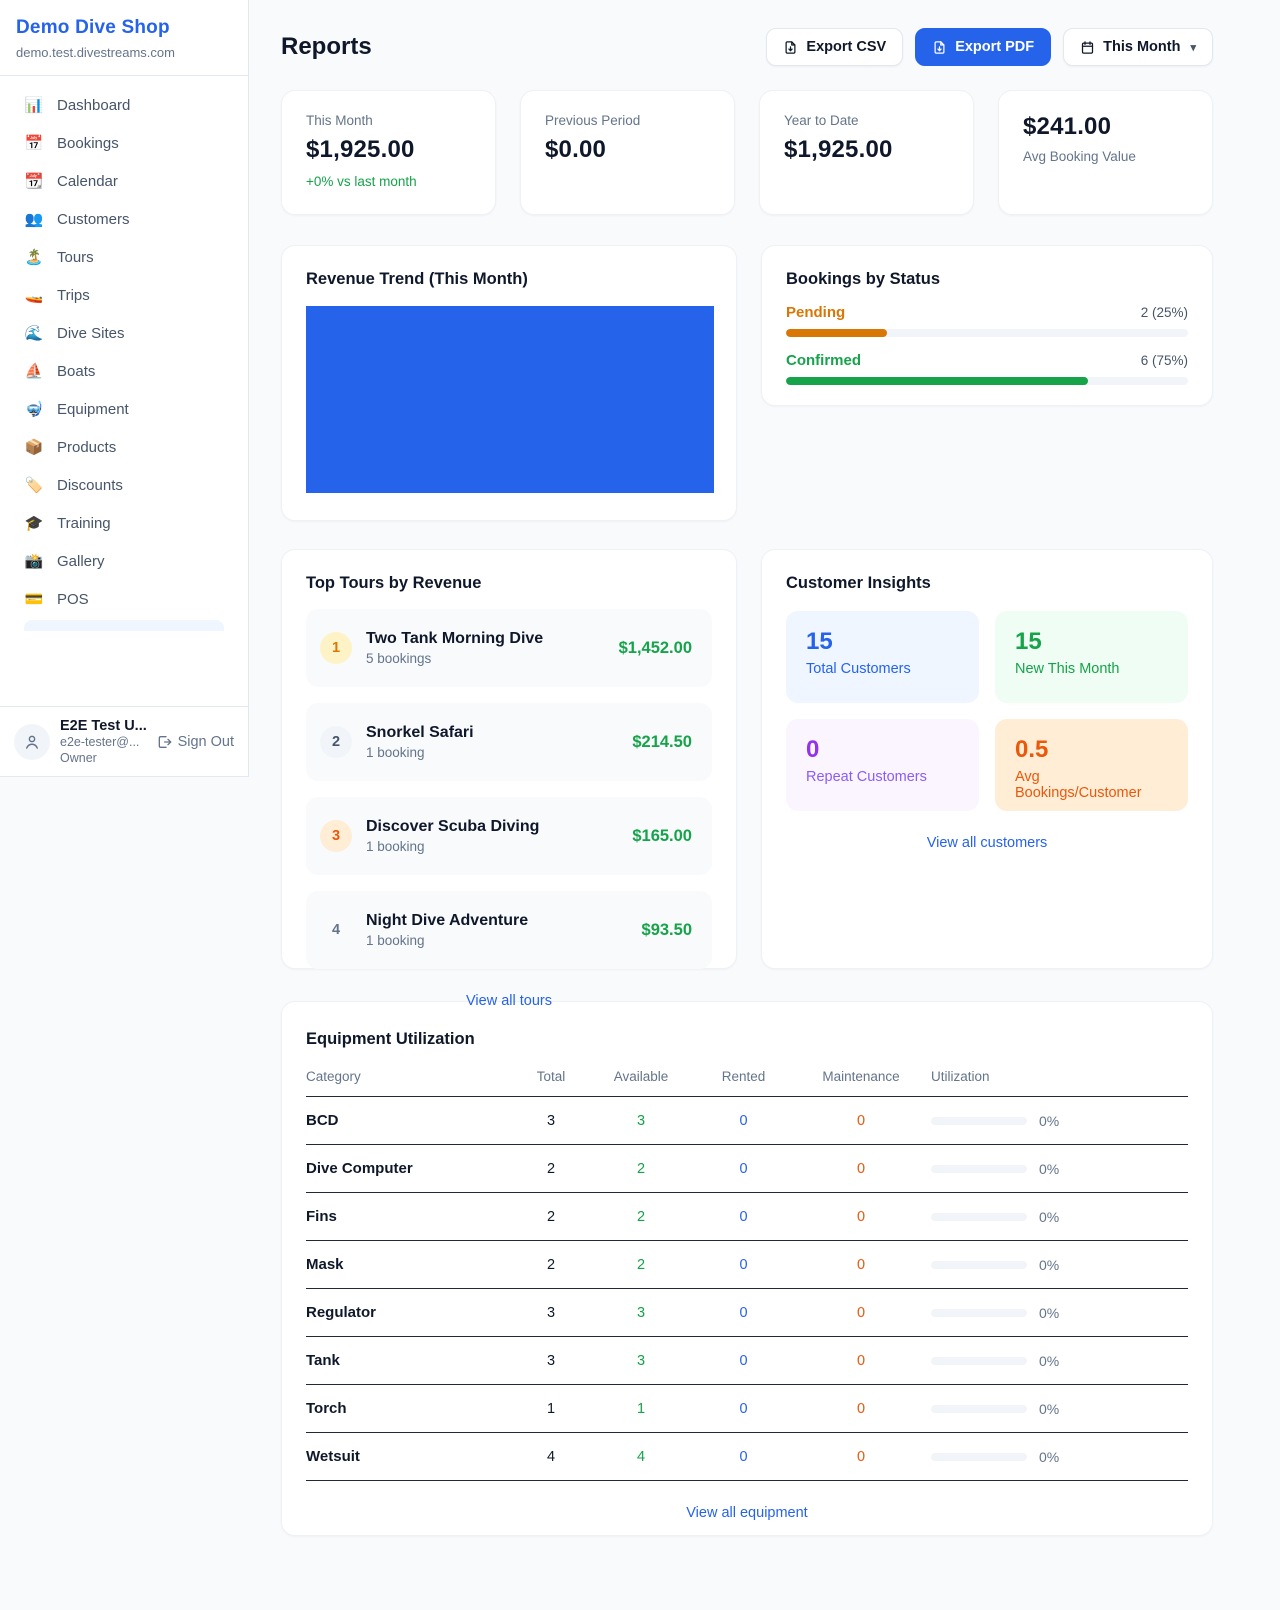 This screenshot has height=1610, width=1280. Describe the element at coordinates (747, 1409) in the screenshot. I see `table-row: Torch 1 1 0 0 0%` at that location.